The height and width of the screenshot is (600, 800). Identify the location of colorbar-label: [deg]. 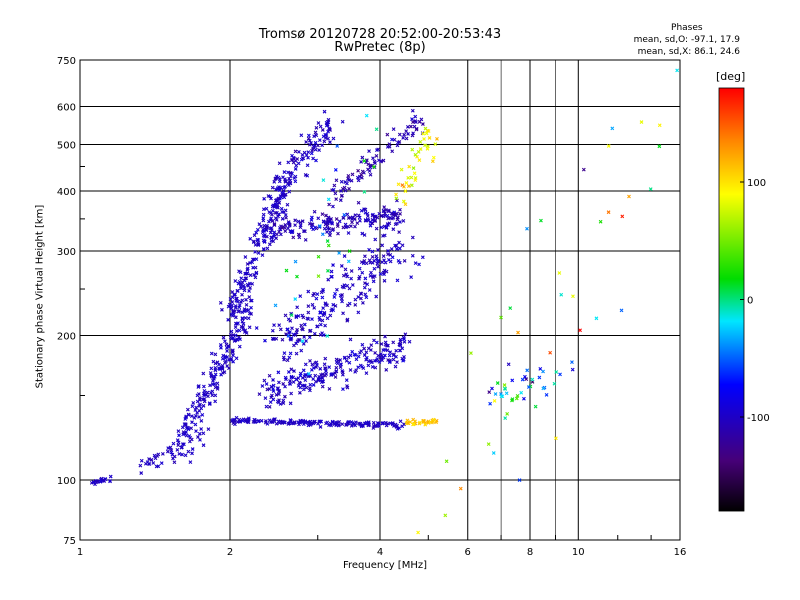
(731, 76).